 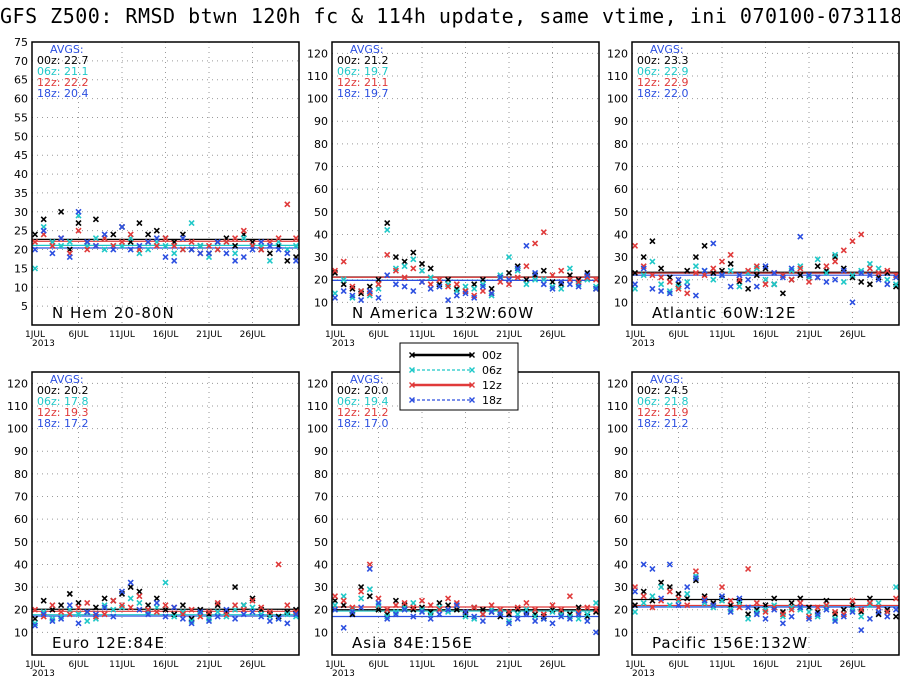 What do you see at coordinates (21, 136) in the screenshot?
I see `y-tick-label: 50` at bounding box center [21, 136].